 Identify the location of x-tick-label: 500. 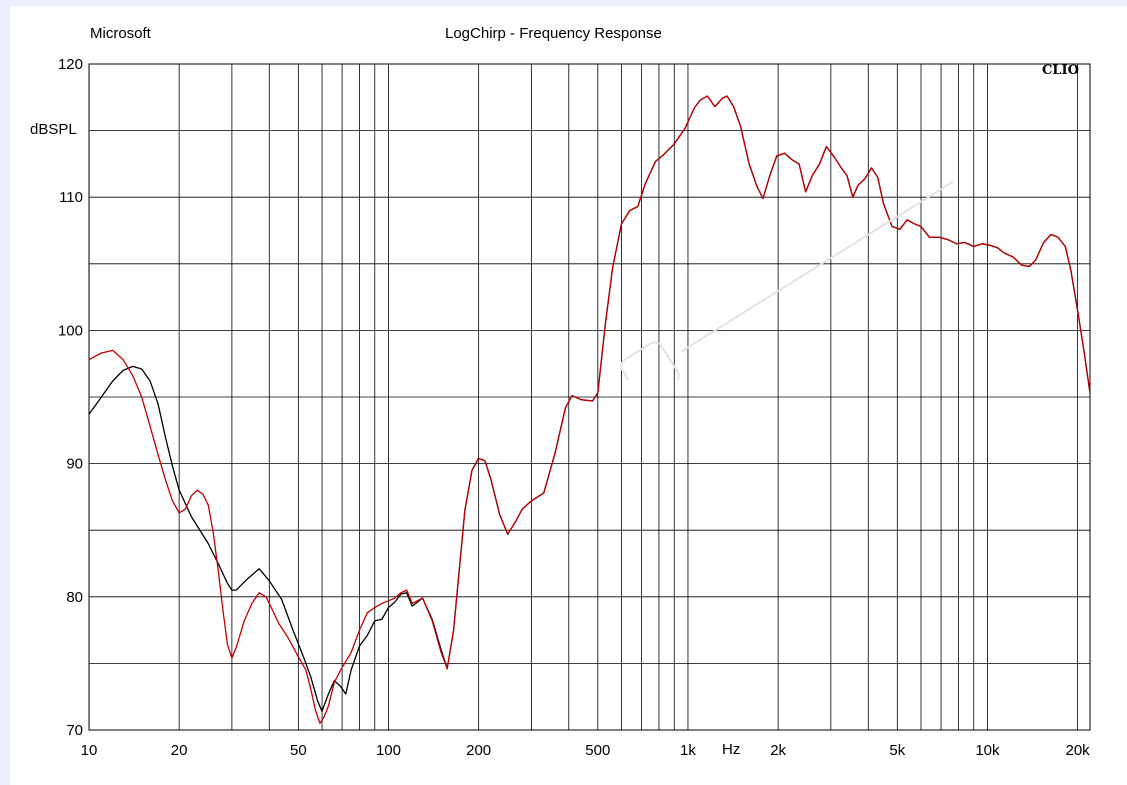
(597, 750).